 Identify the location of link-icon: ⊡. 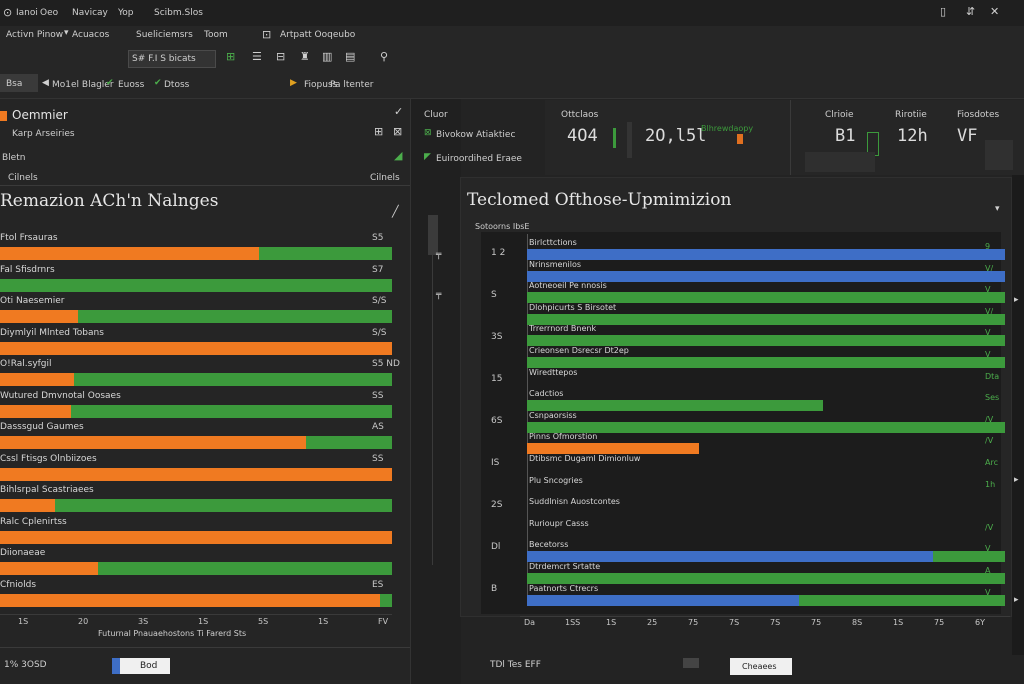
(267, 34).